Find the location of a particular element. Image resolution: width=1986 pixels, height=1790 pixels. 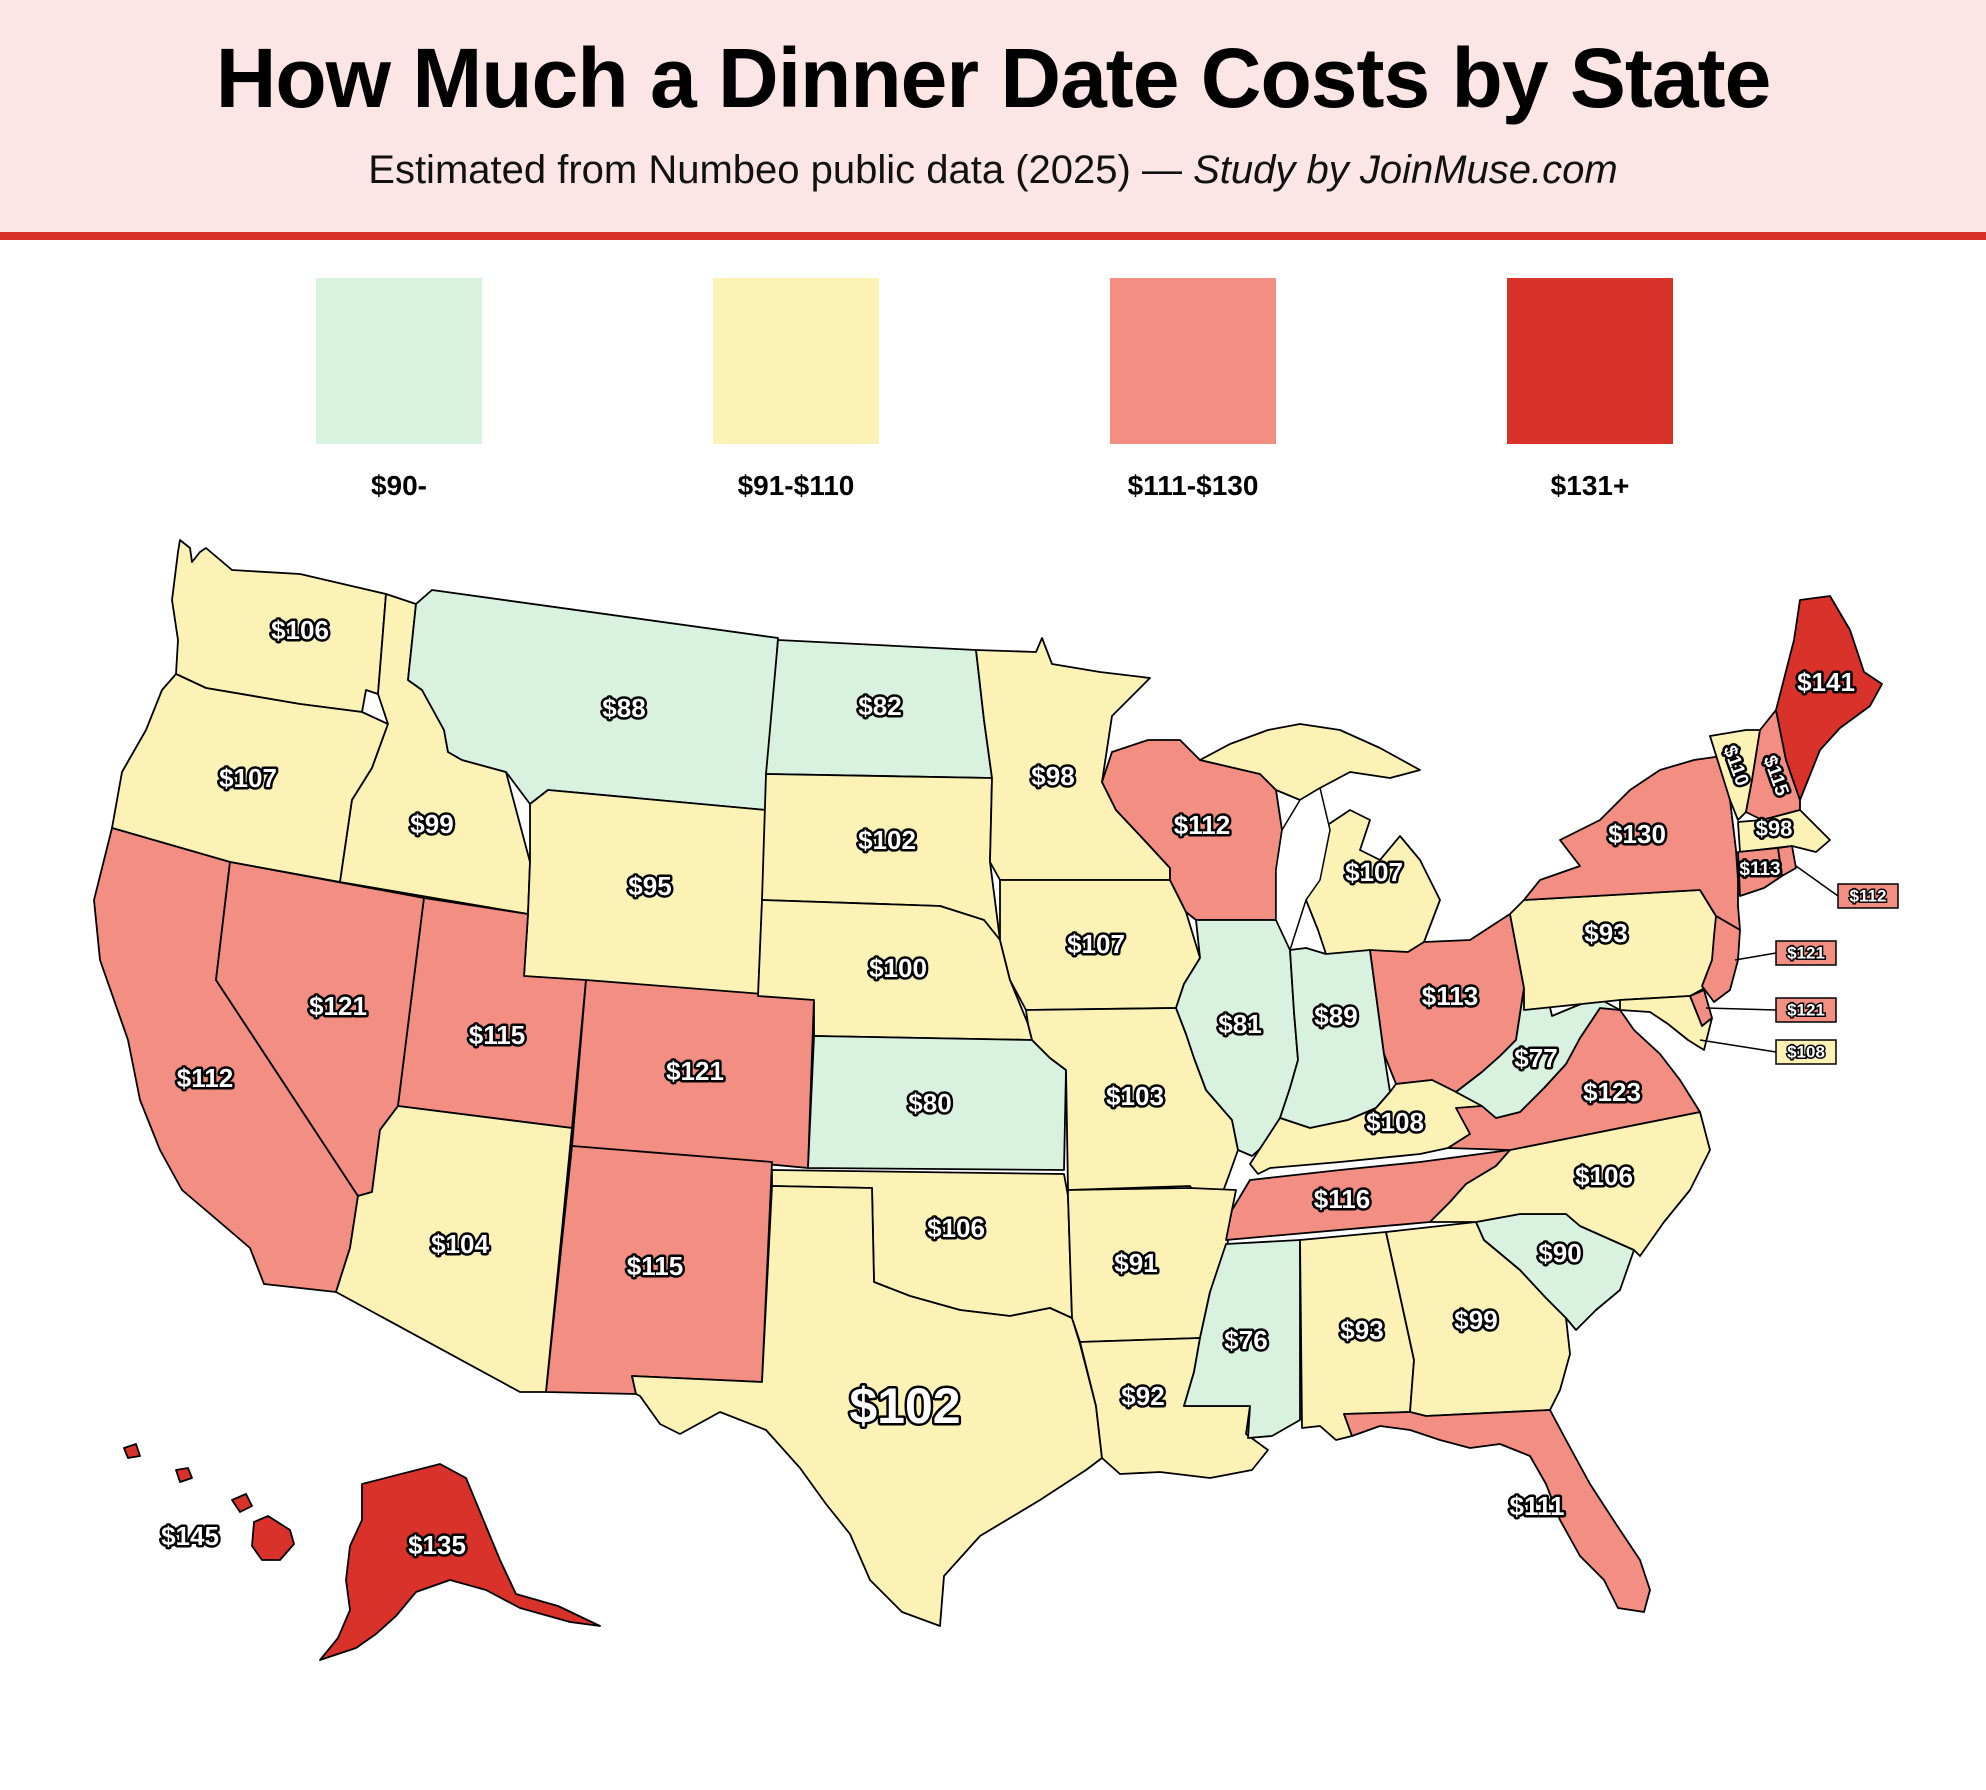

label-new-york: $130 is located at coordinates (1637, 834).